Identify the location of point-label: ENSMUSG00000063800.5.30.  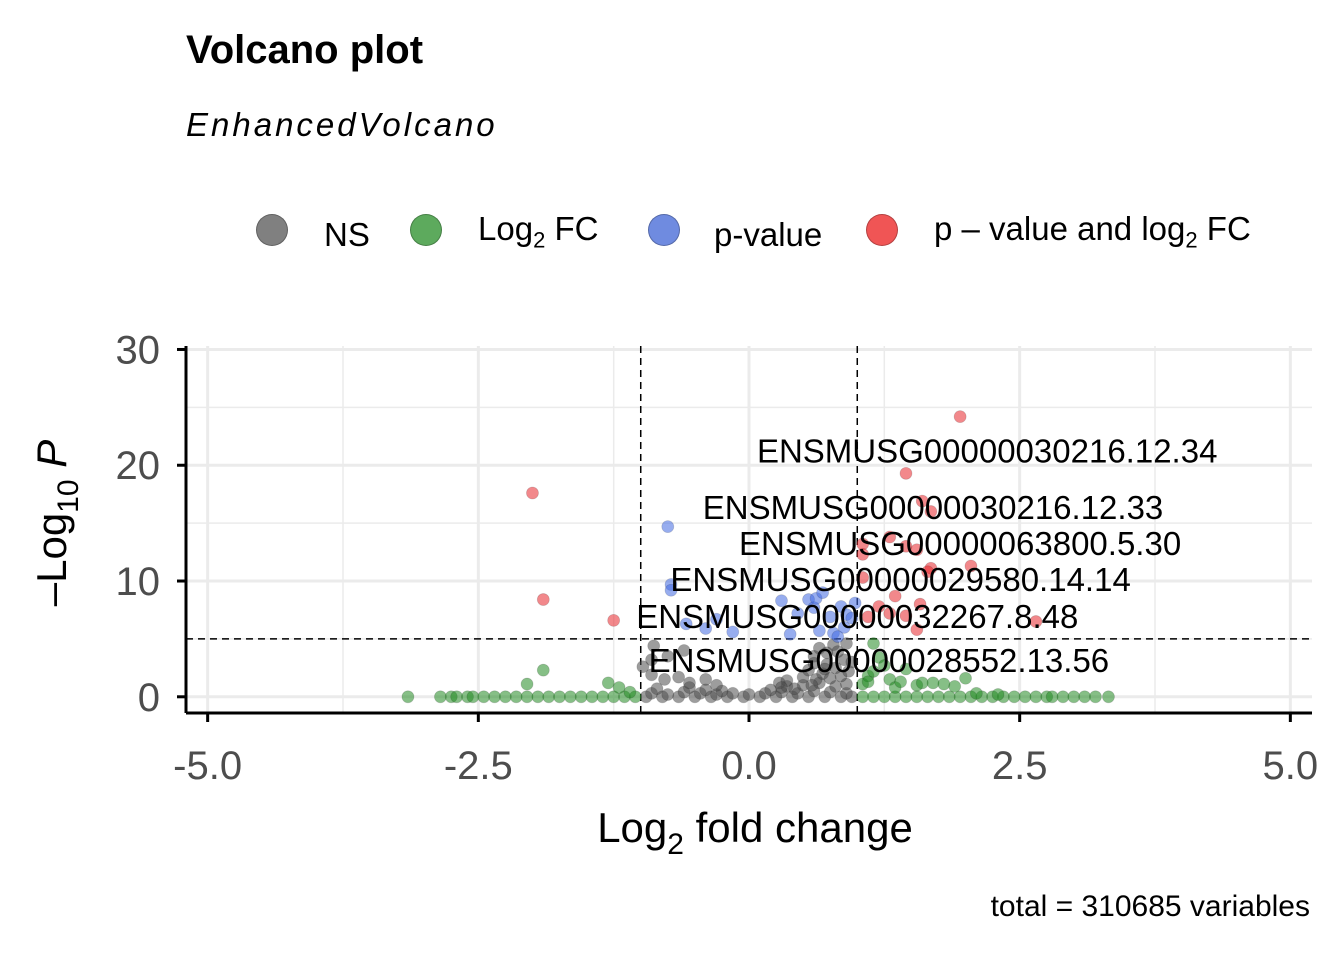
(960, 543).